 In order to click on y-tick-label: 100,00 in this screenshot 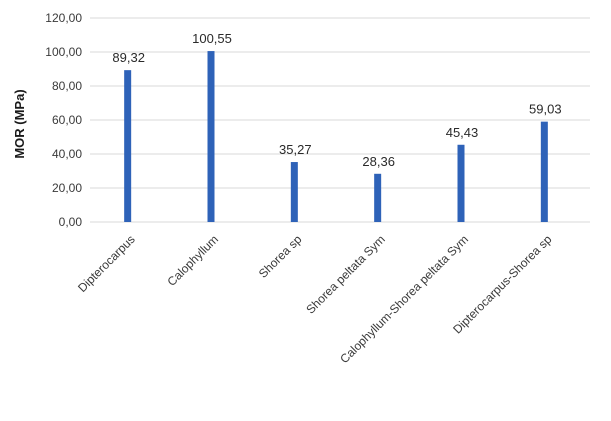, I will do `click(63, 52)`.